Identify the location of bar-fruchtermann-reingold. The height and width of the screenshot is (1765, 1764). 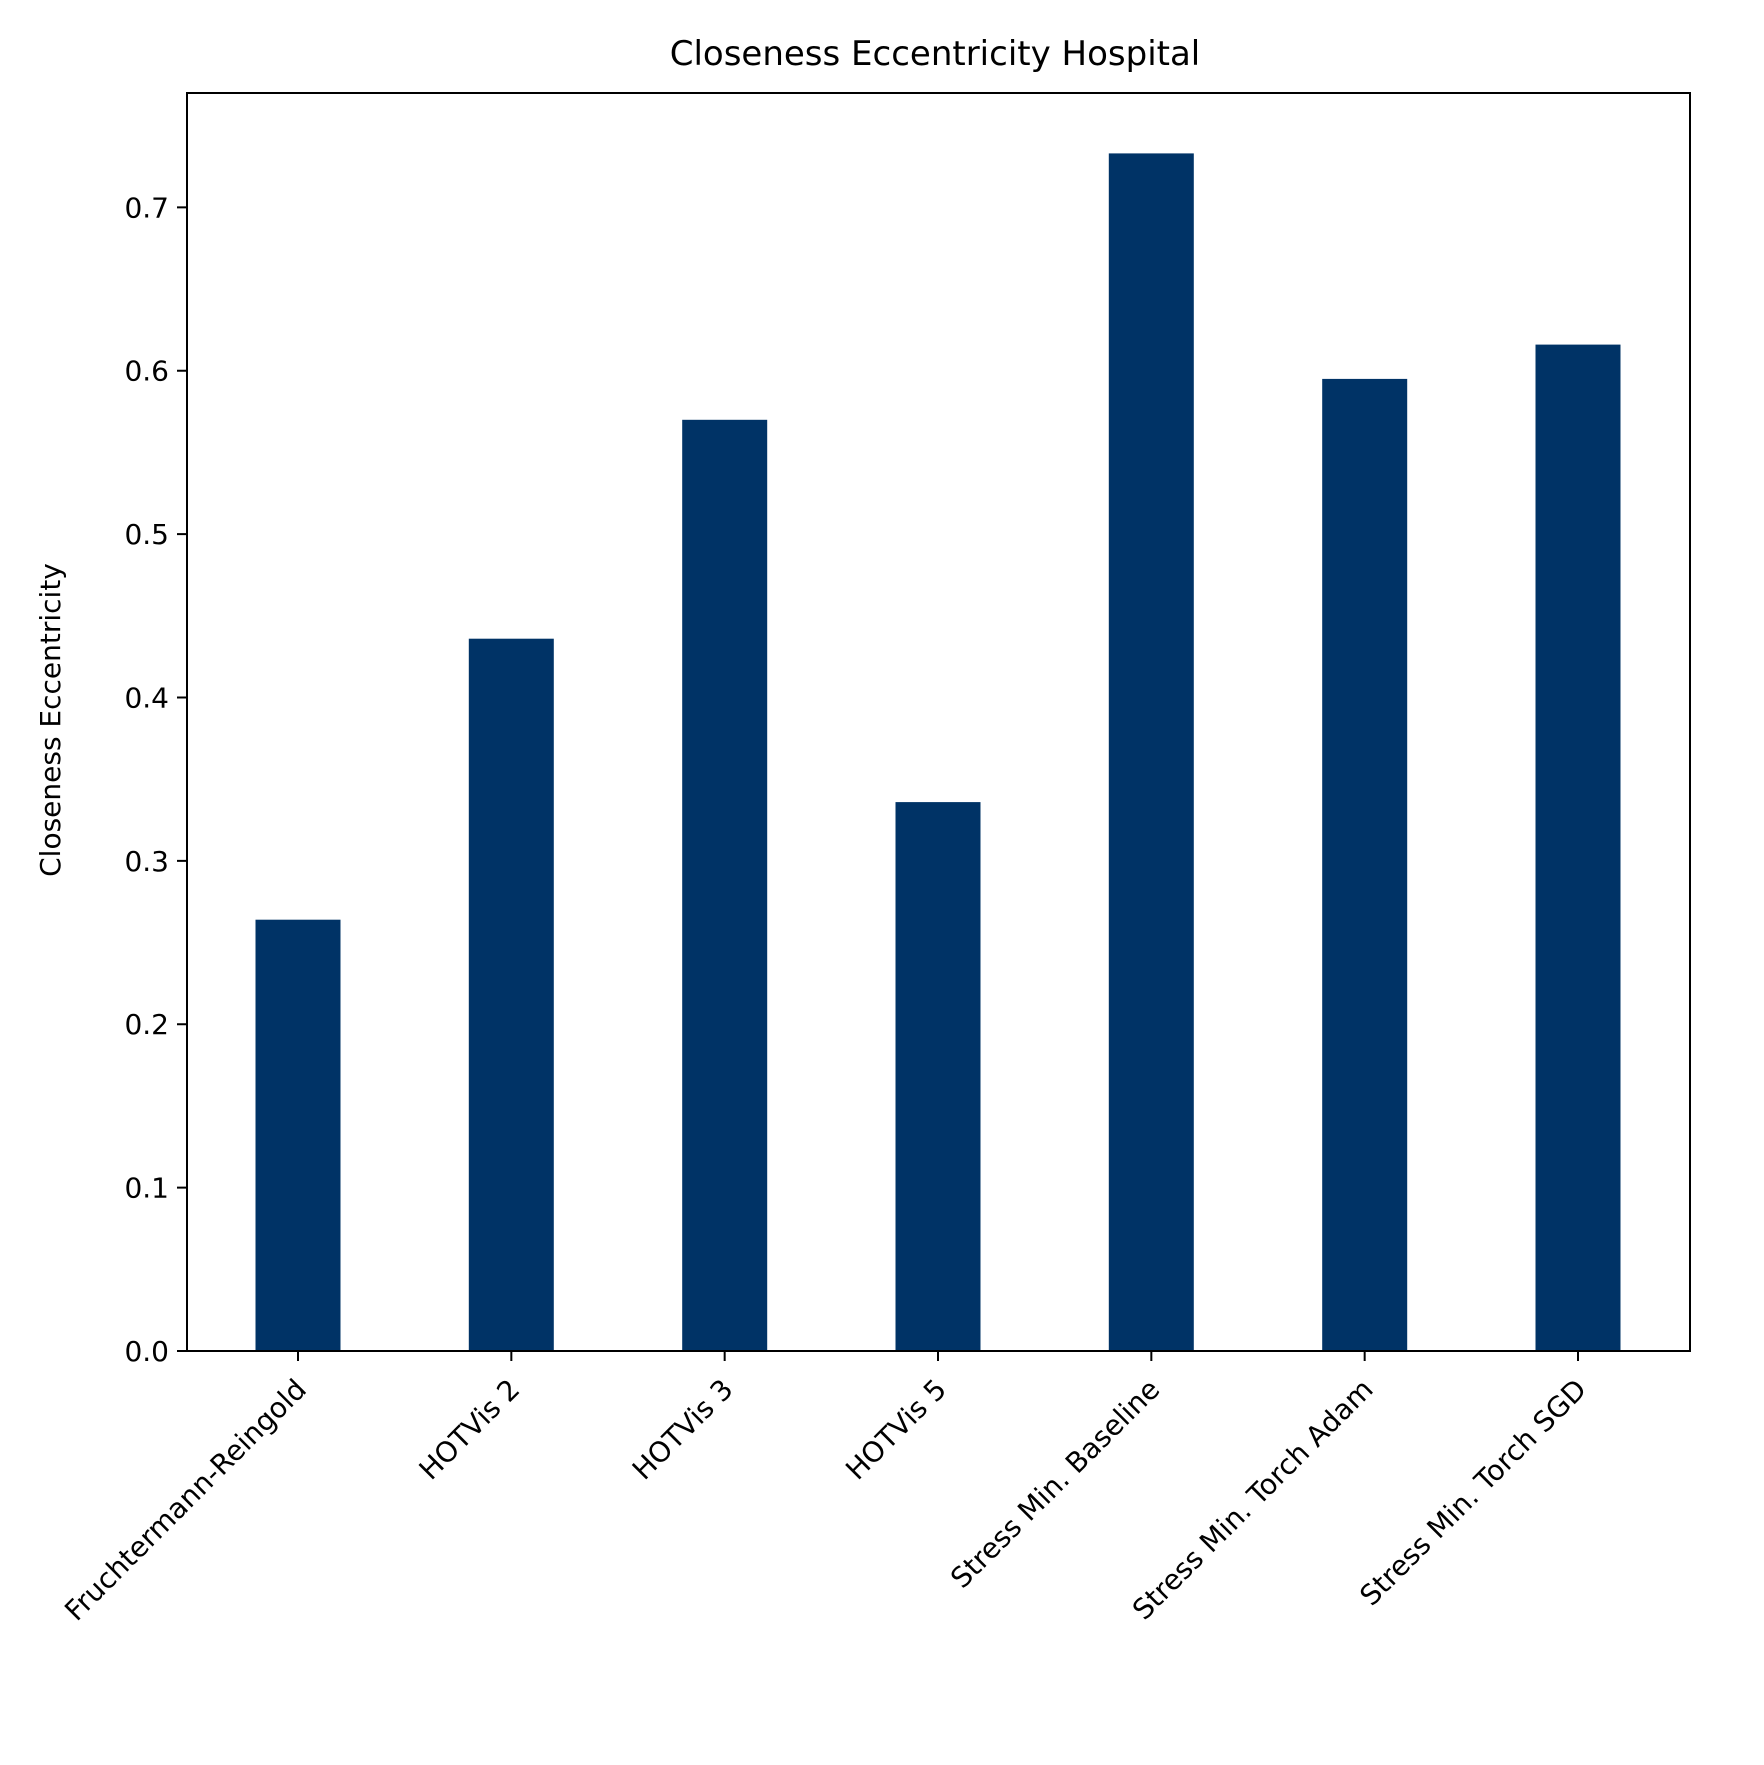
(298, 1135).